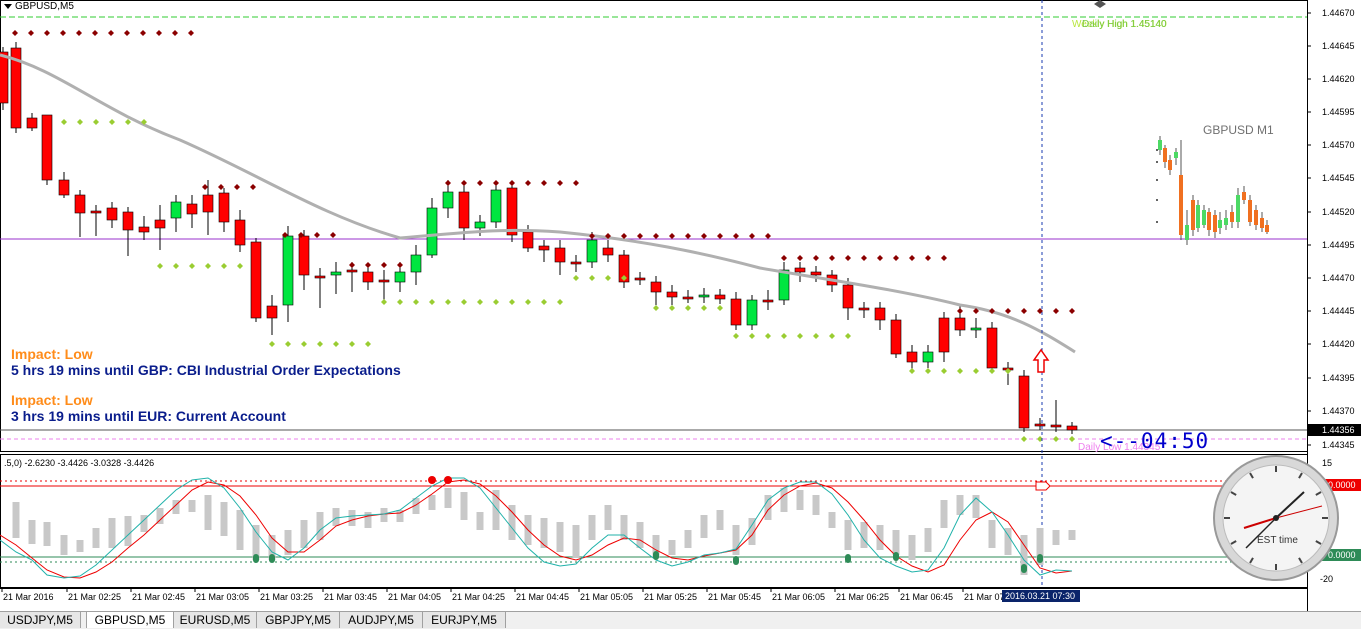 This screenshot has width=1361, height=629. Describe the element at coordinates (298, 620) in the screenshot. I see `tab-gbpjpy: GBPJPY,M5` at that location.